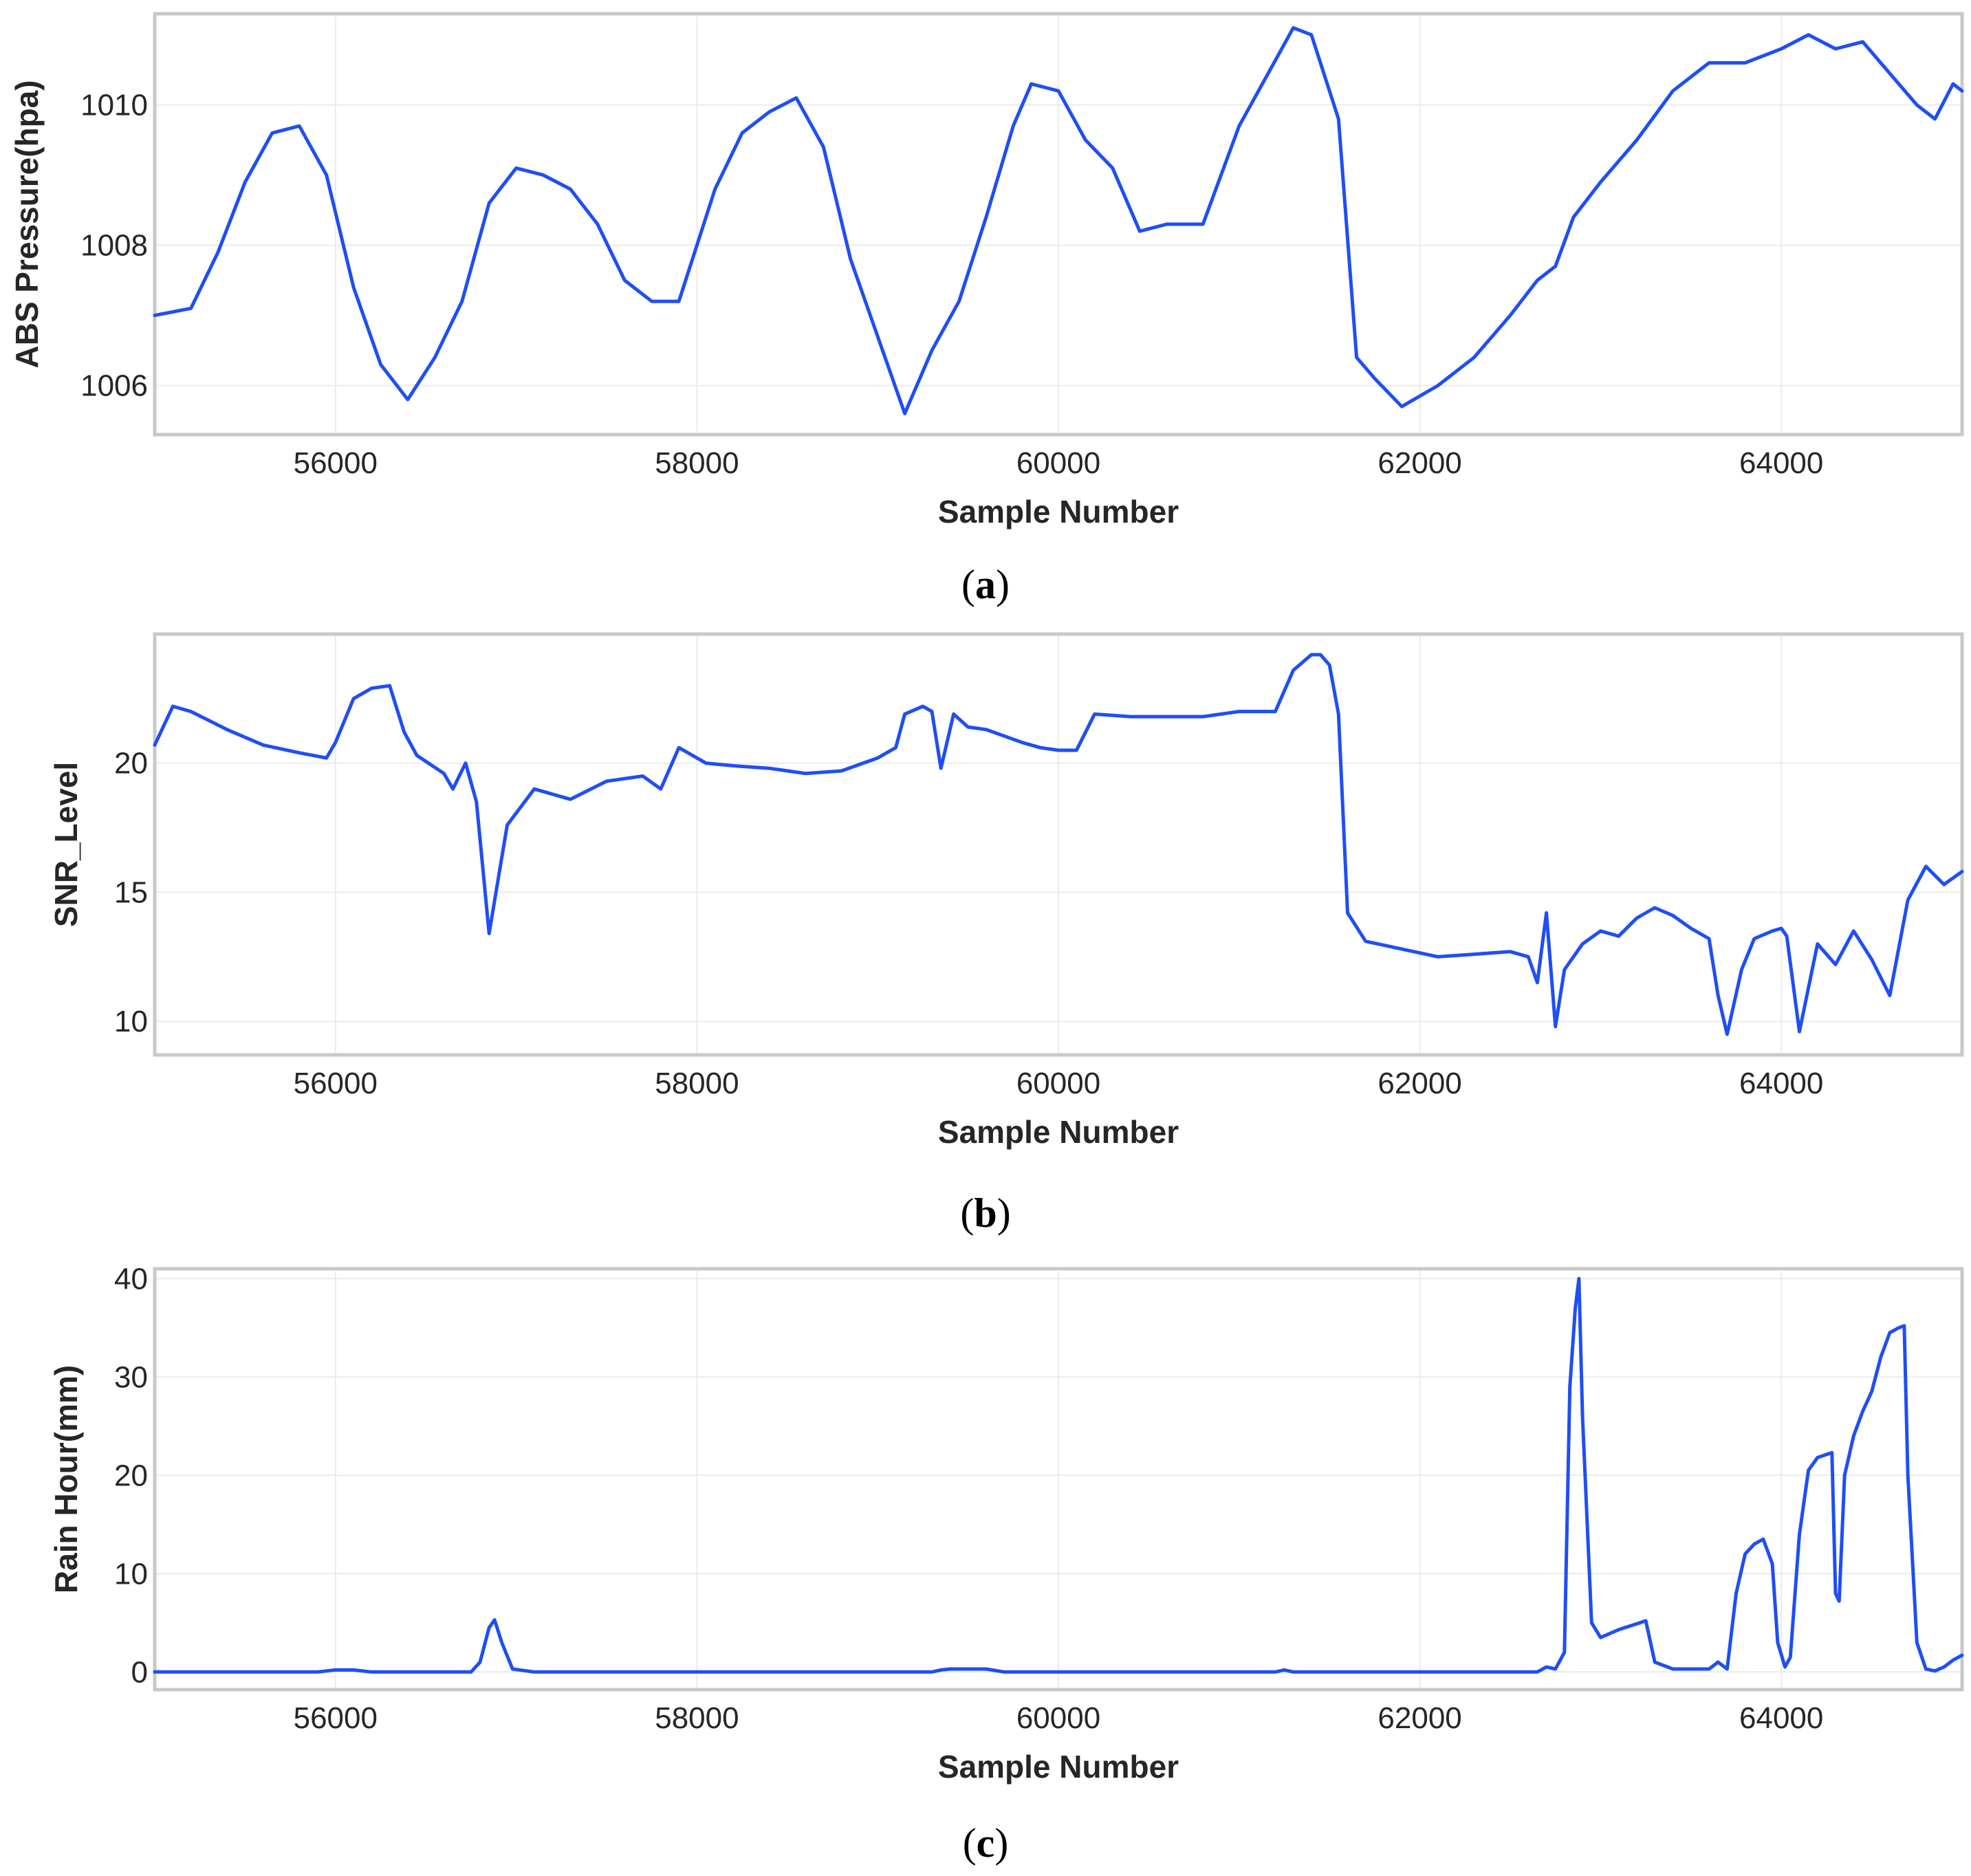 This screenshot has height=1876, width=1971. I want to click on y-tick-label: 40, so click(131, 1279).